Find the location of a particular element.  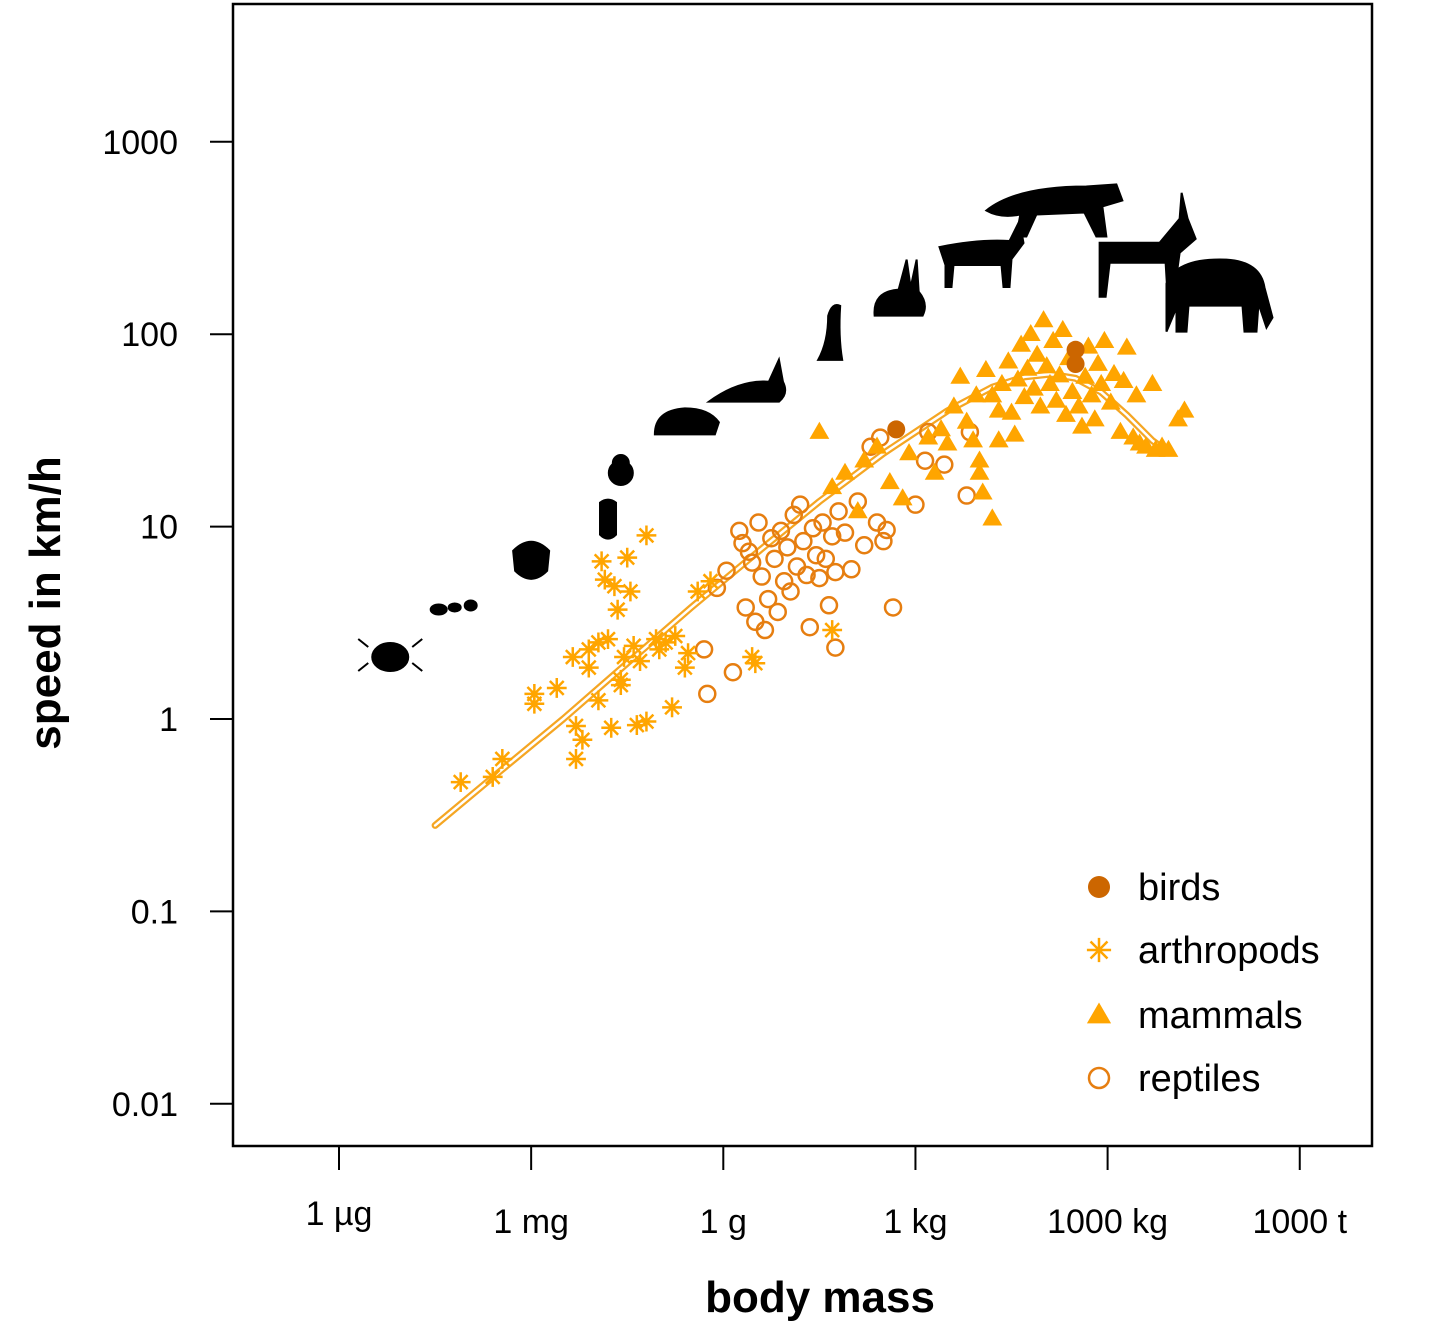

y-tick-label: 1000 is located at coordinates (140, 143).